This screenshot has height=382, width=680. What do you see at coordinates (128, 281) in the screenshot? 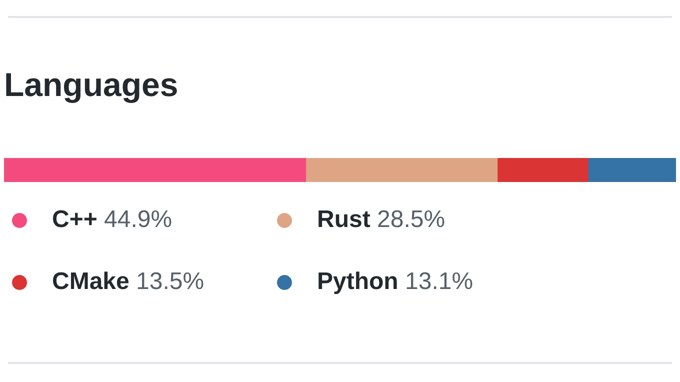
I see `legend-label: CMake 13.5%` at bounding box center [128, 281].